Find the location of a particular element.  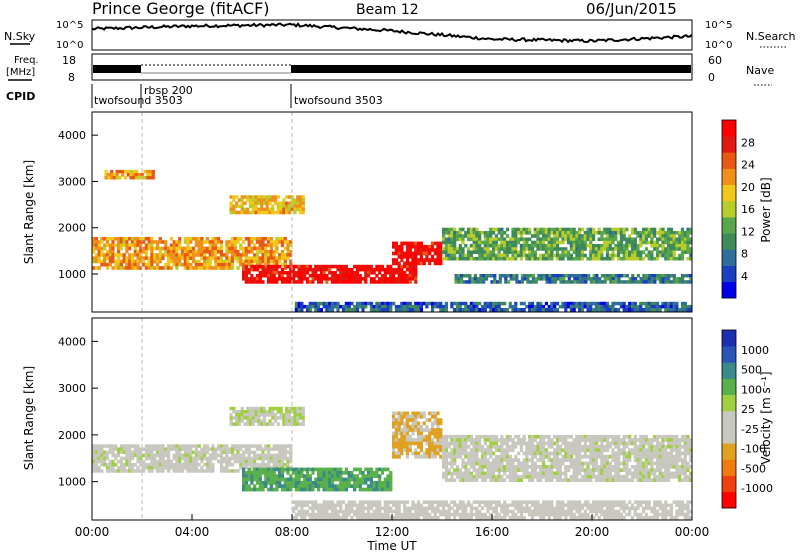

colorbar-tick-label: 8 is located at coordinates (744, 254).